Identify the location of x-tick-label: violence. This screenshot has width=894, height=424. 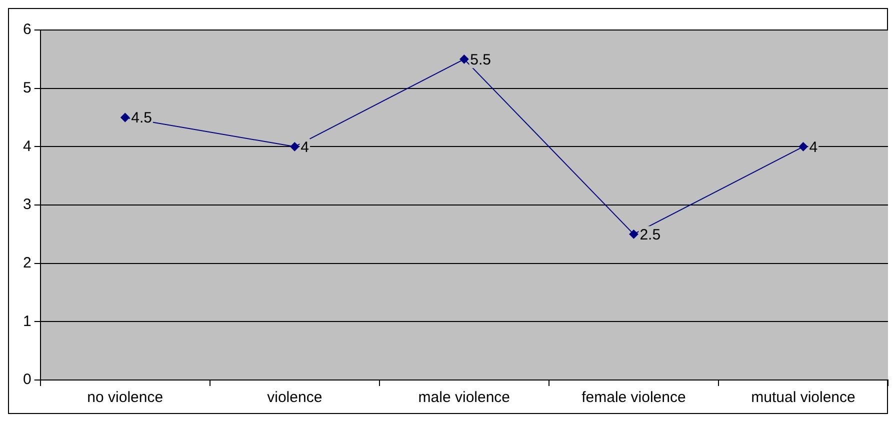
(294, 397).